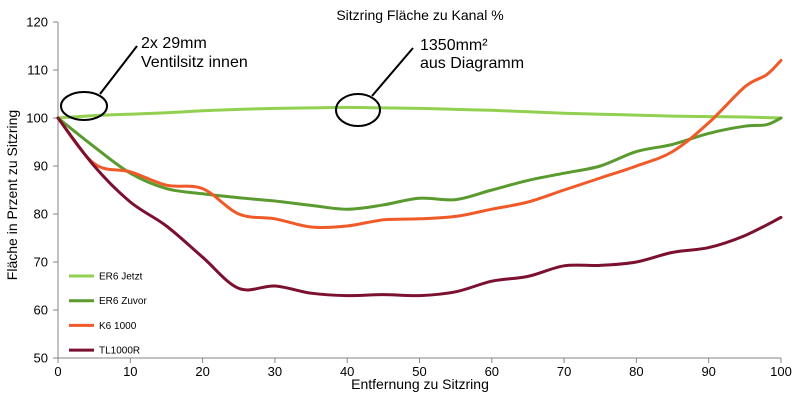 This screenshot has width=800, height=400. I want to click on annotation-text: aus Diagramm, so click(472, 63).